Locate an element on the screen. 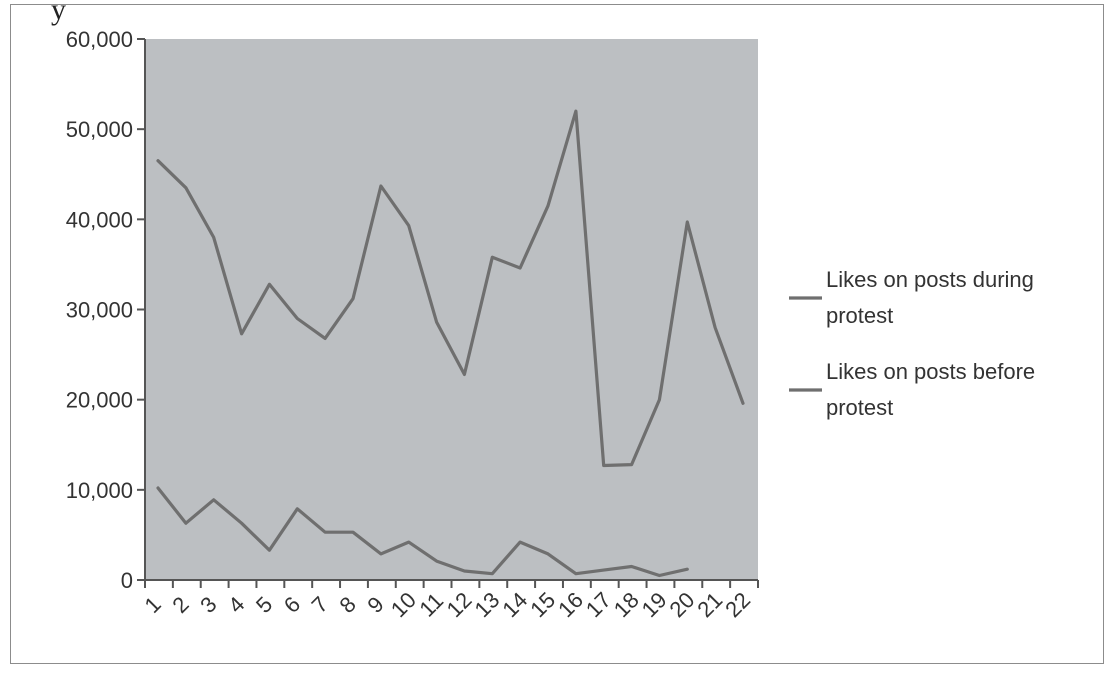 Image resolution: width=1108 pixels, height=675 pixels. y-tick-label: 40,000 is located at coordinates (99, 219).